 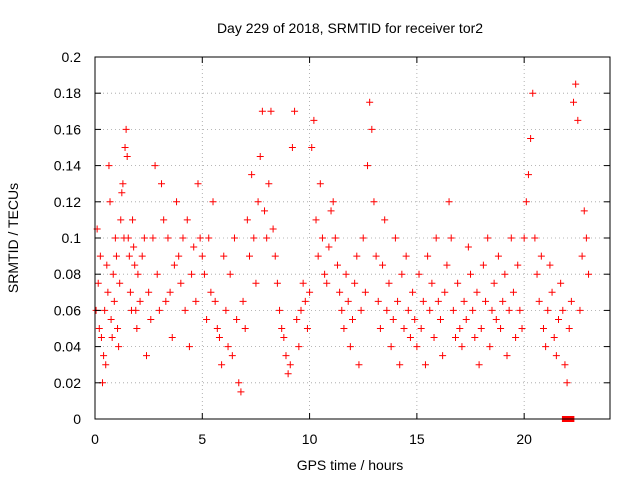 What do you see at coordinates (524, 439) in the screenshot?
I see `x-tick-label: 20` at bounding box center [524, 439].